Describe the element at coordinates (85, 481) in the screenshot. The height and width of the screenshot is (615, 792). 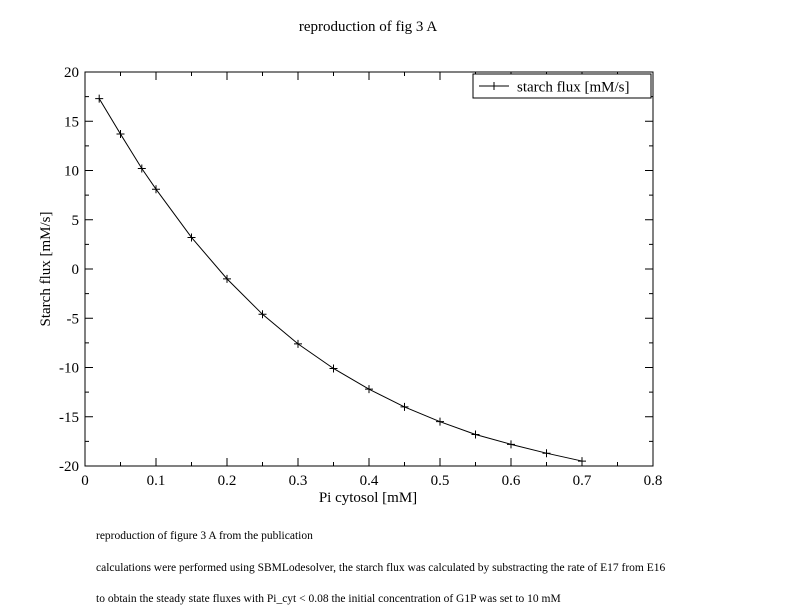
I see `x-tick-label: 0` at that location.